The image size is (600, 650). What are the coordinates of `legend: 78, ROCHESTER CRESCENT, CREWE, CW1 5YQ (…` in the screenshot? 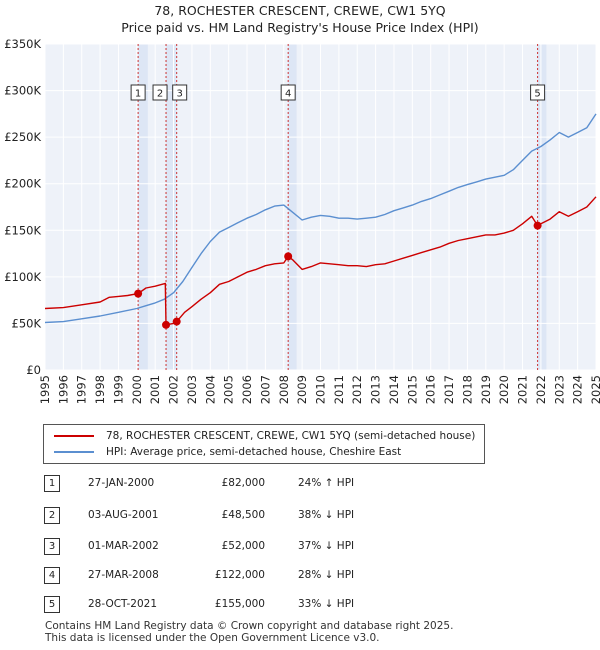 It's located at (264, 444).